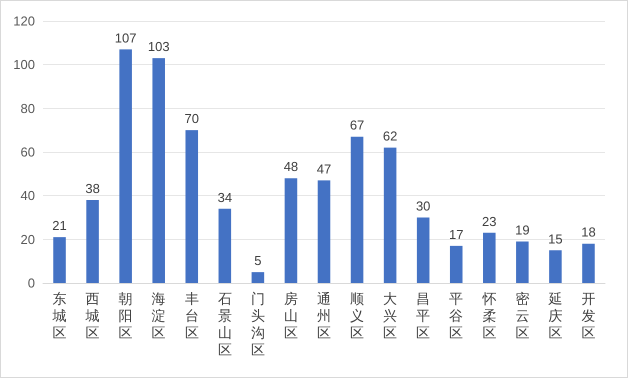 The image size is (628, 378). What do you see at coordinates (24, 64) in the screenshot?
I see `y-tick-label: 100` at bounding box center [24, 64].